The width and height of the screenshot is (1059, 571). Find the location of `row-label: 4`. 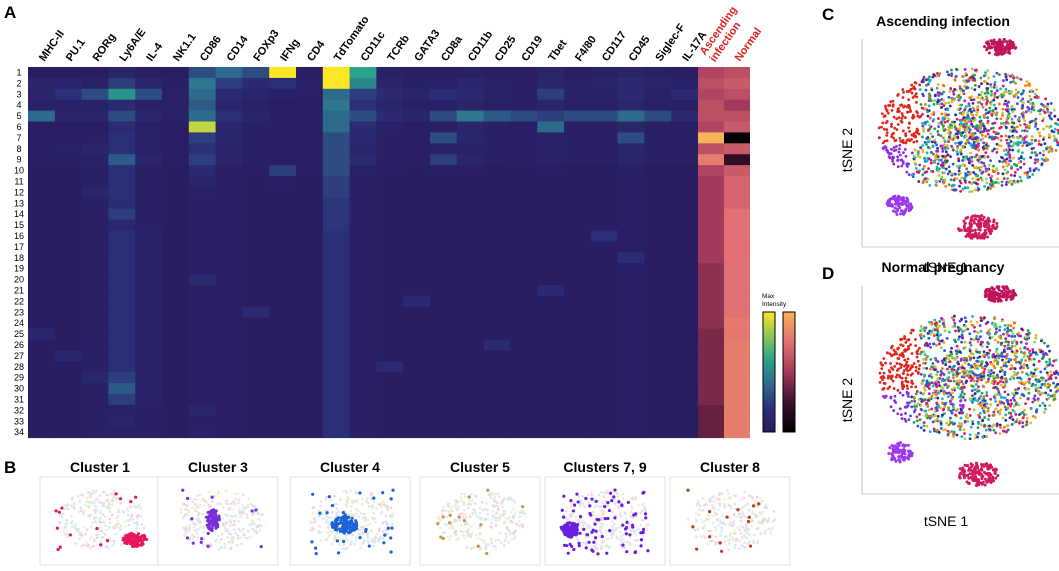

row-label: 4 is located at coordinates (18, 105).